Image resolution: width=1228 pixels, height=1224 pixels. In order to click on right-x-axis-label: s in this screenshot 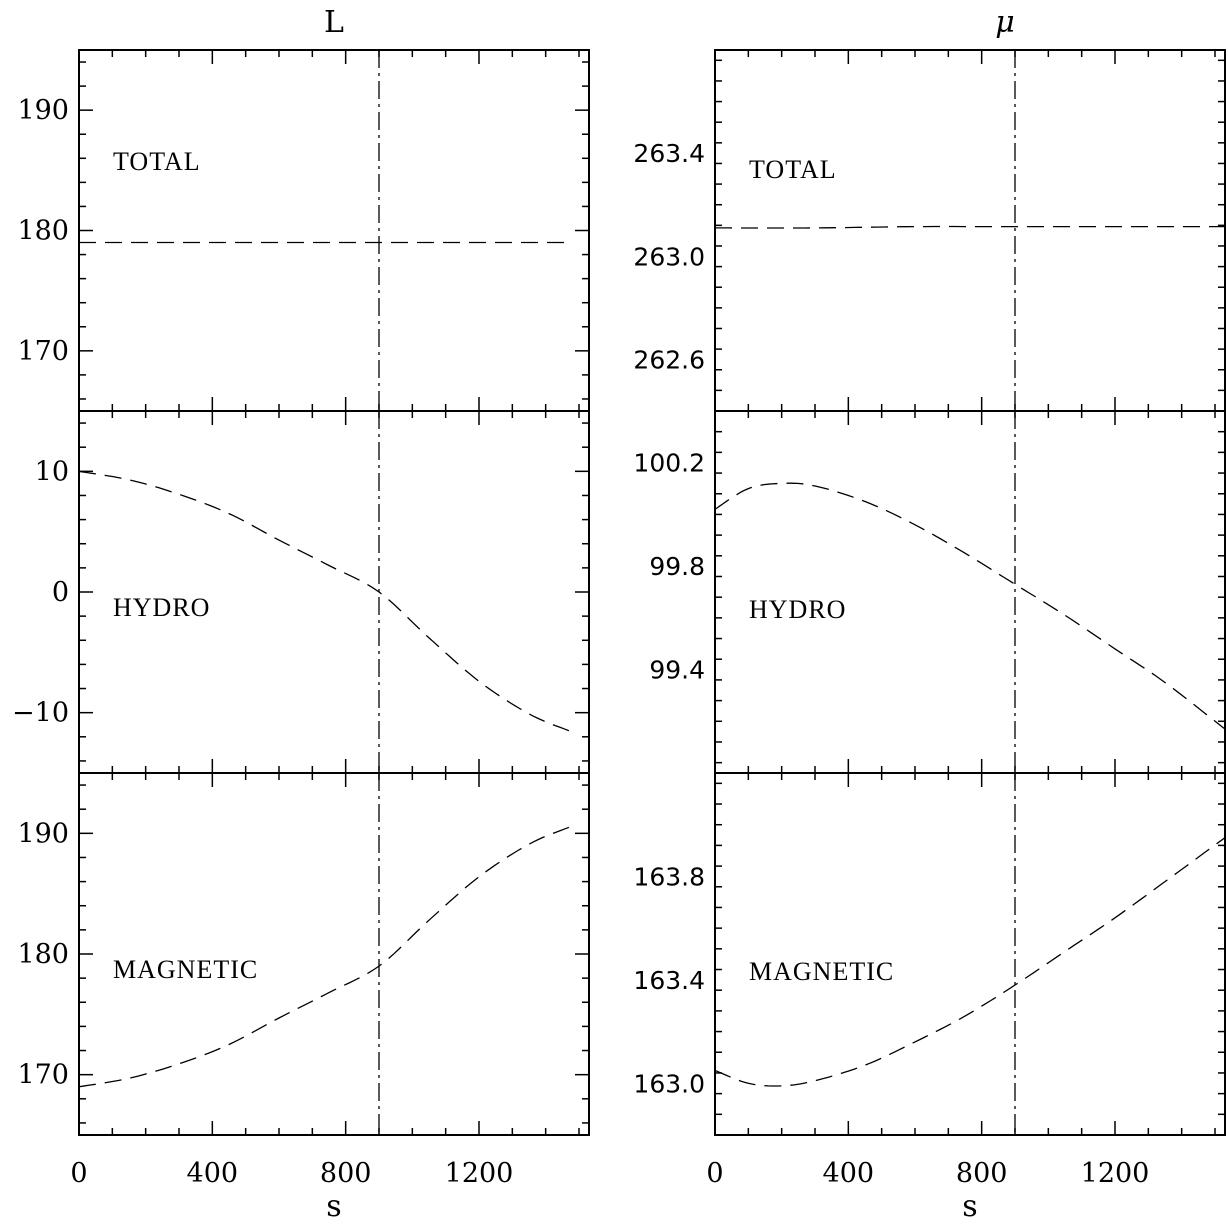, I will do `click(969, 1206)`.